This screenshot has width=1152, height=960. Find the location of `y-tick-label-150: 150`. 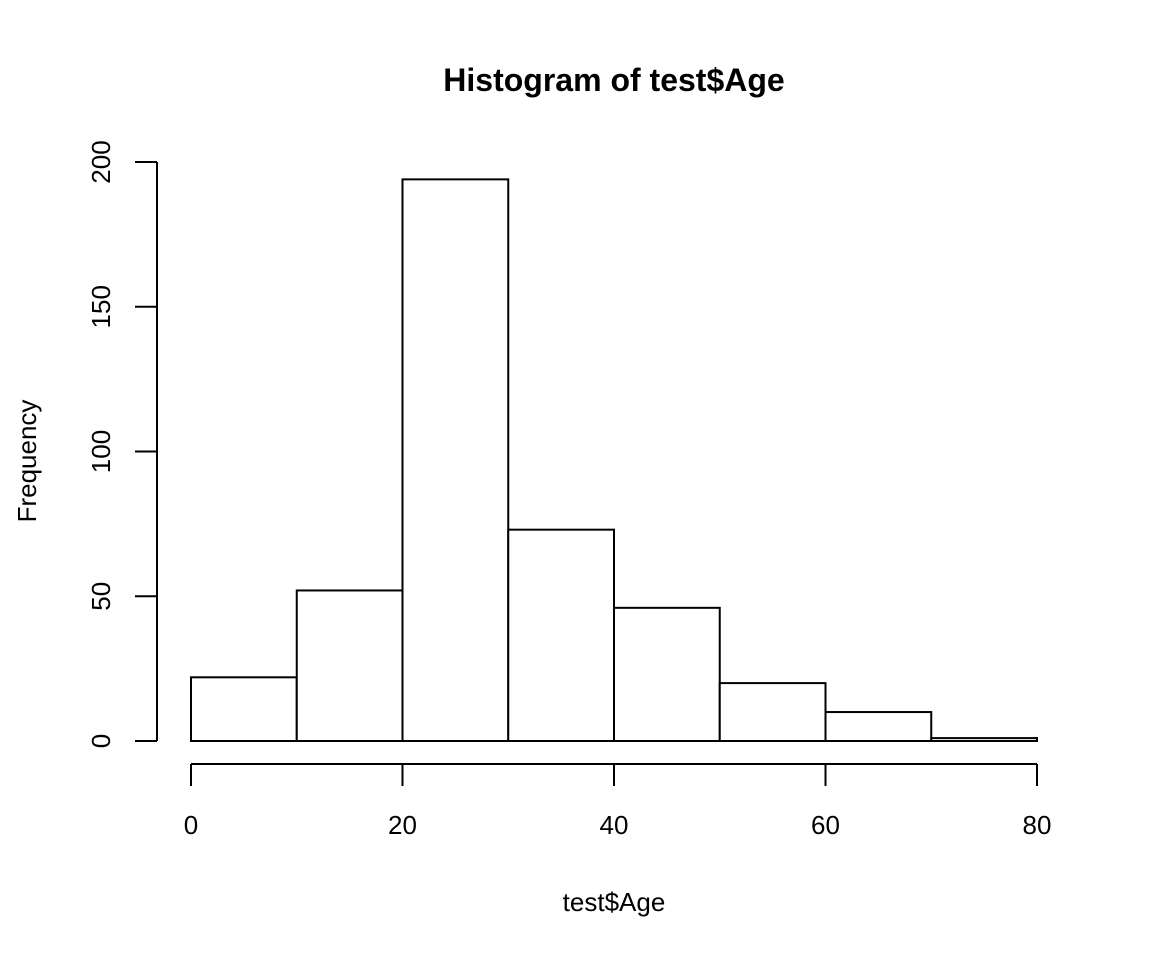

y-tick-label-150: 150 is located at coordinates (101, 306).